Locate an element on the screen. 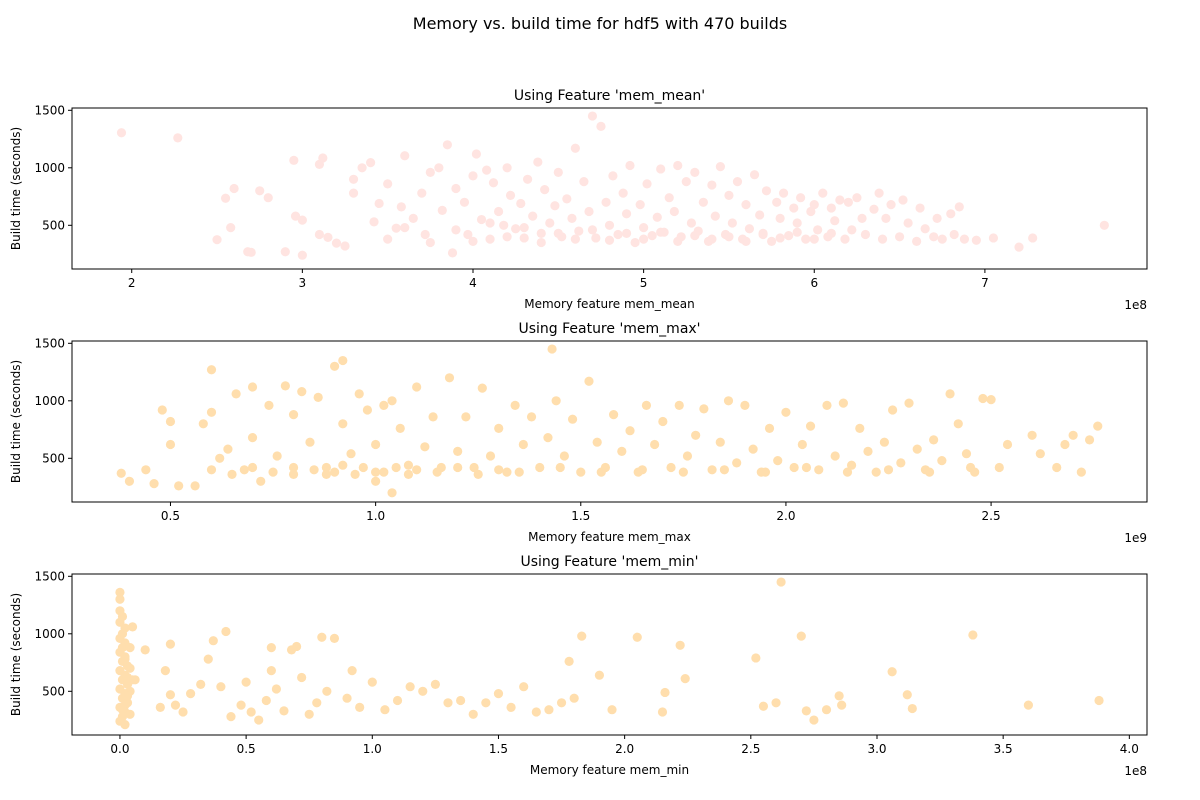  x-offset-label: 1e9 is located at coordinates (1135, 538).